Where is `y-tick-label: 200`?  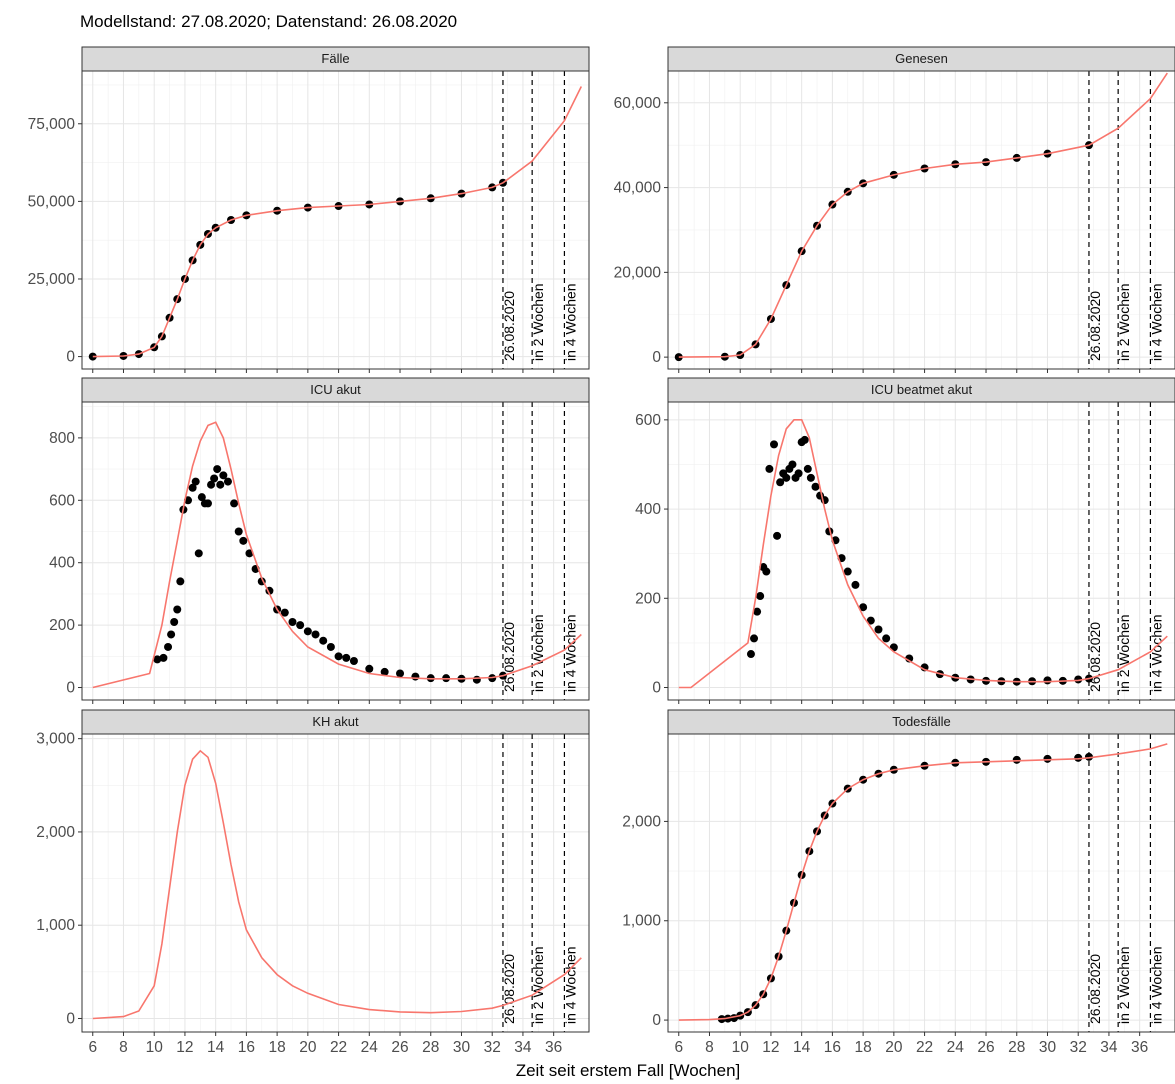 y-tick-label: 200 is located at coordinates (648, 598).